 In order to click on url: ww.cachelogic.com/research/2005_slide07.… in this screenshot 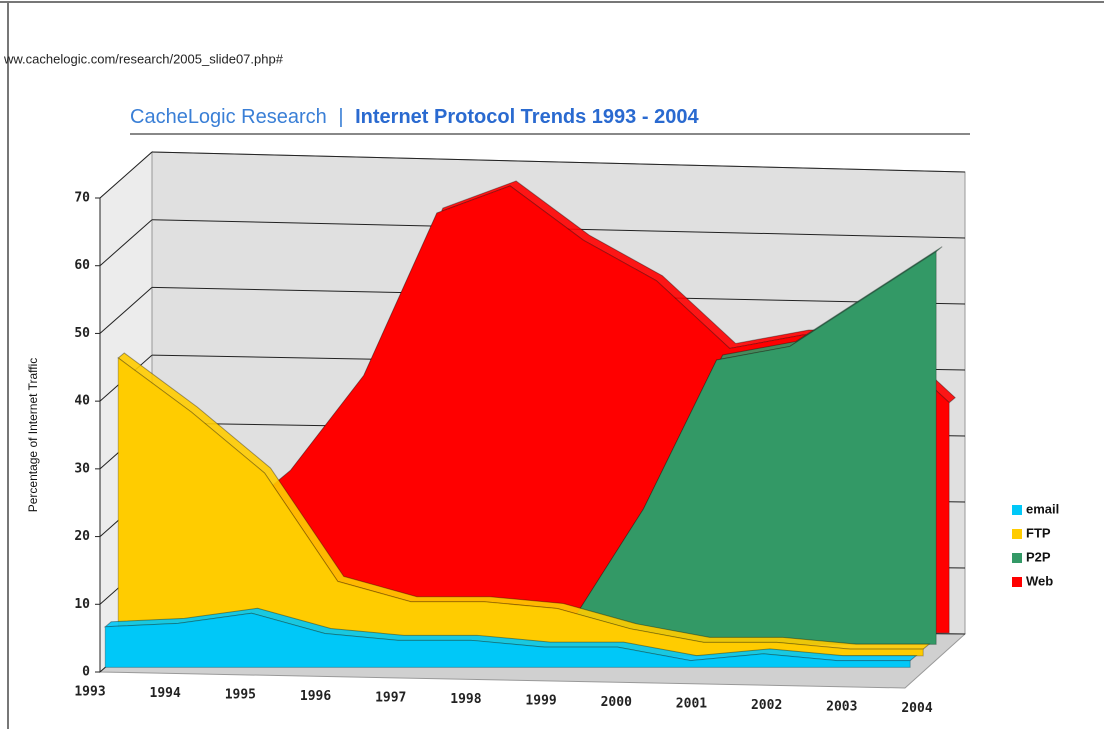, I will do `click(143, 58)`.